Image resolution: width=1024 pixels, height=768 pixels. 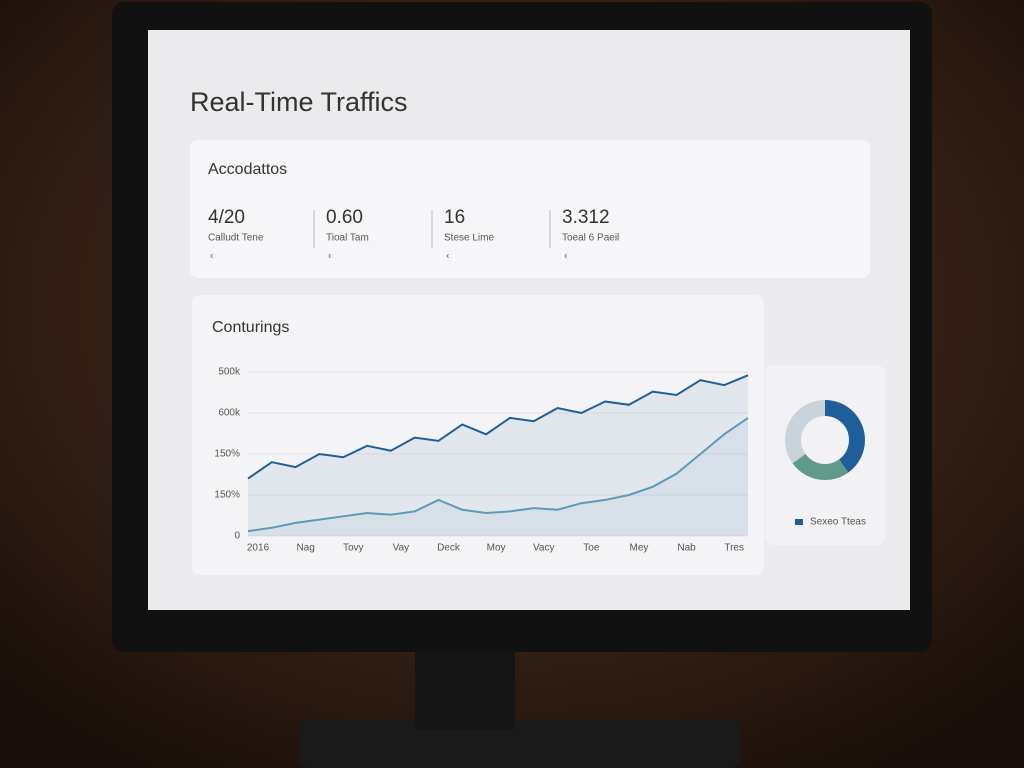 What do you see at coordinates (226, 217) in the screenshot?
I see `stat-value: 4/20` at bounding box center [226, 217].